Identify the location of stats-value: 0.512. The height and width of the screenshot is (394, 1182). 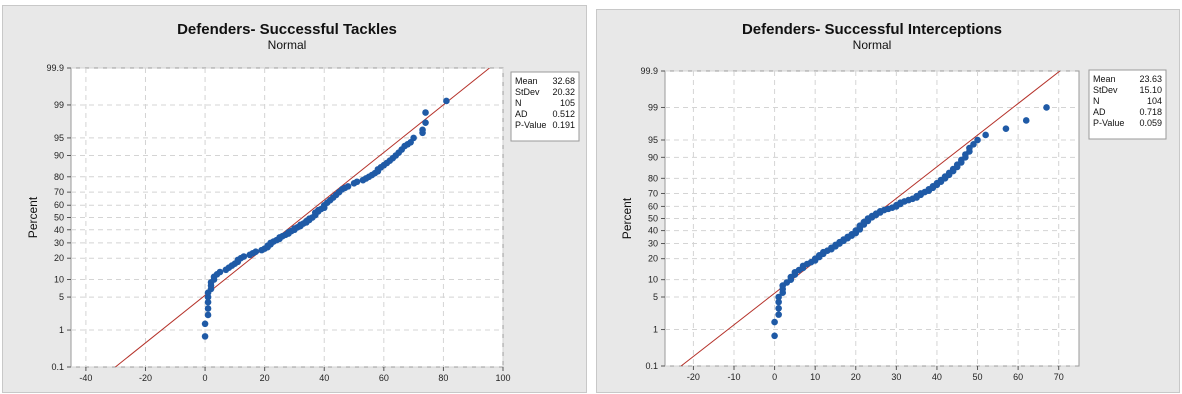
(563, 114).